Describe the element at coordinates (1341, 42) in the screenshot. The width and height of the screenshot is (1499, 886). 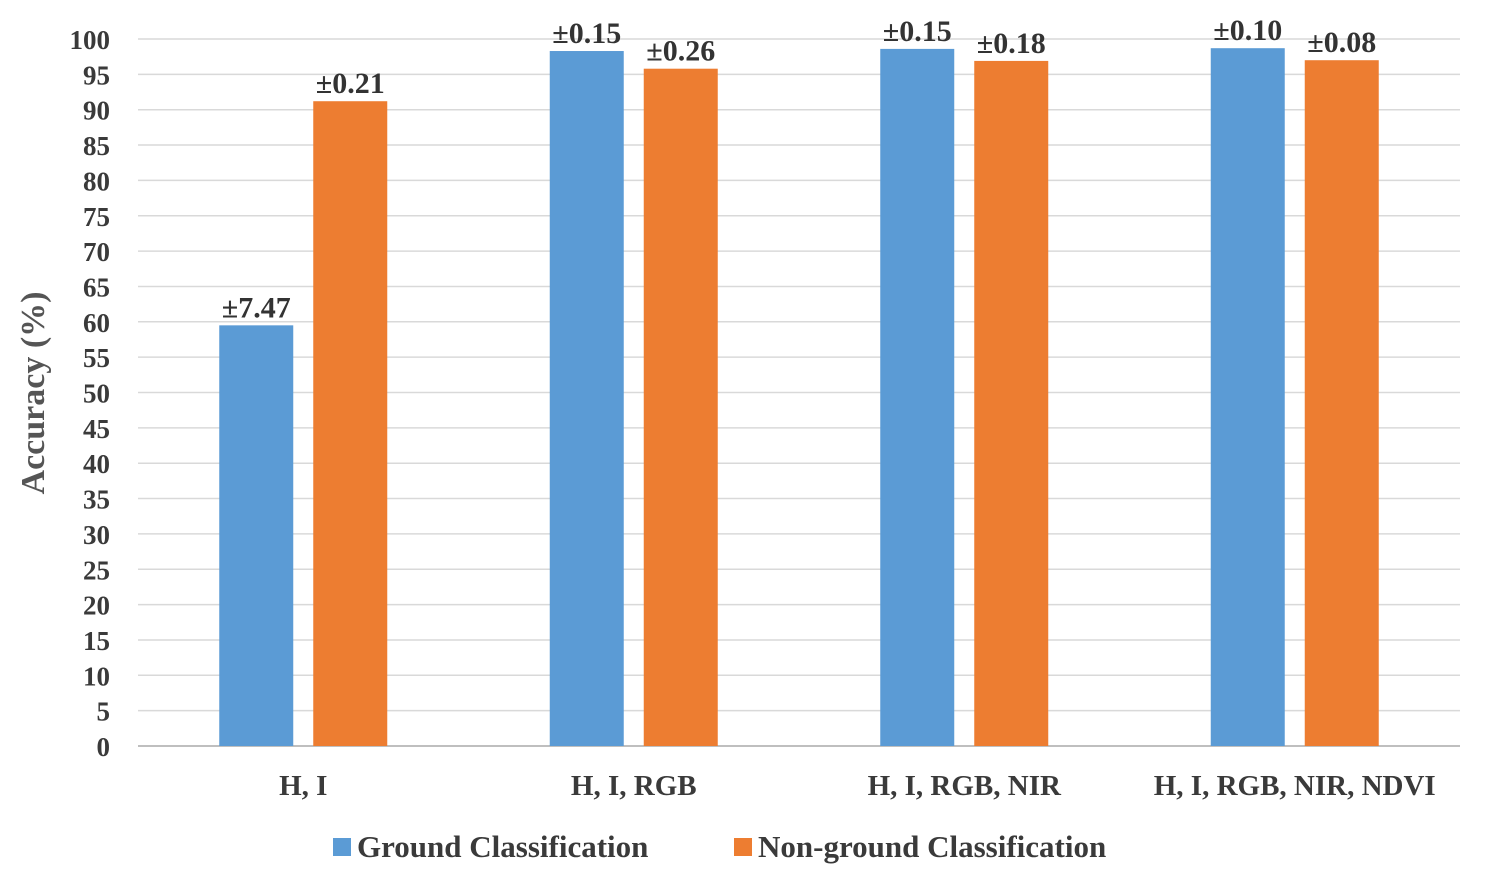
I see `error-label: ±0.08` at that location.